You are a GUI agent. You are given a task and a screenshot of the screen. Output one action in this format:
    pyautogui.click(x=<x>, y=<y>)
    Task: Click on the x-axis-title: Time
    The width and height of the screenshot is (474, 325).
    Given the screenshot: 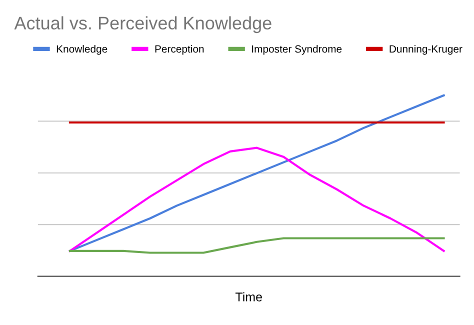 What is the action you would take?
    pyautogui.click(x=248, y=297)
    